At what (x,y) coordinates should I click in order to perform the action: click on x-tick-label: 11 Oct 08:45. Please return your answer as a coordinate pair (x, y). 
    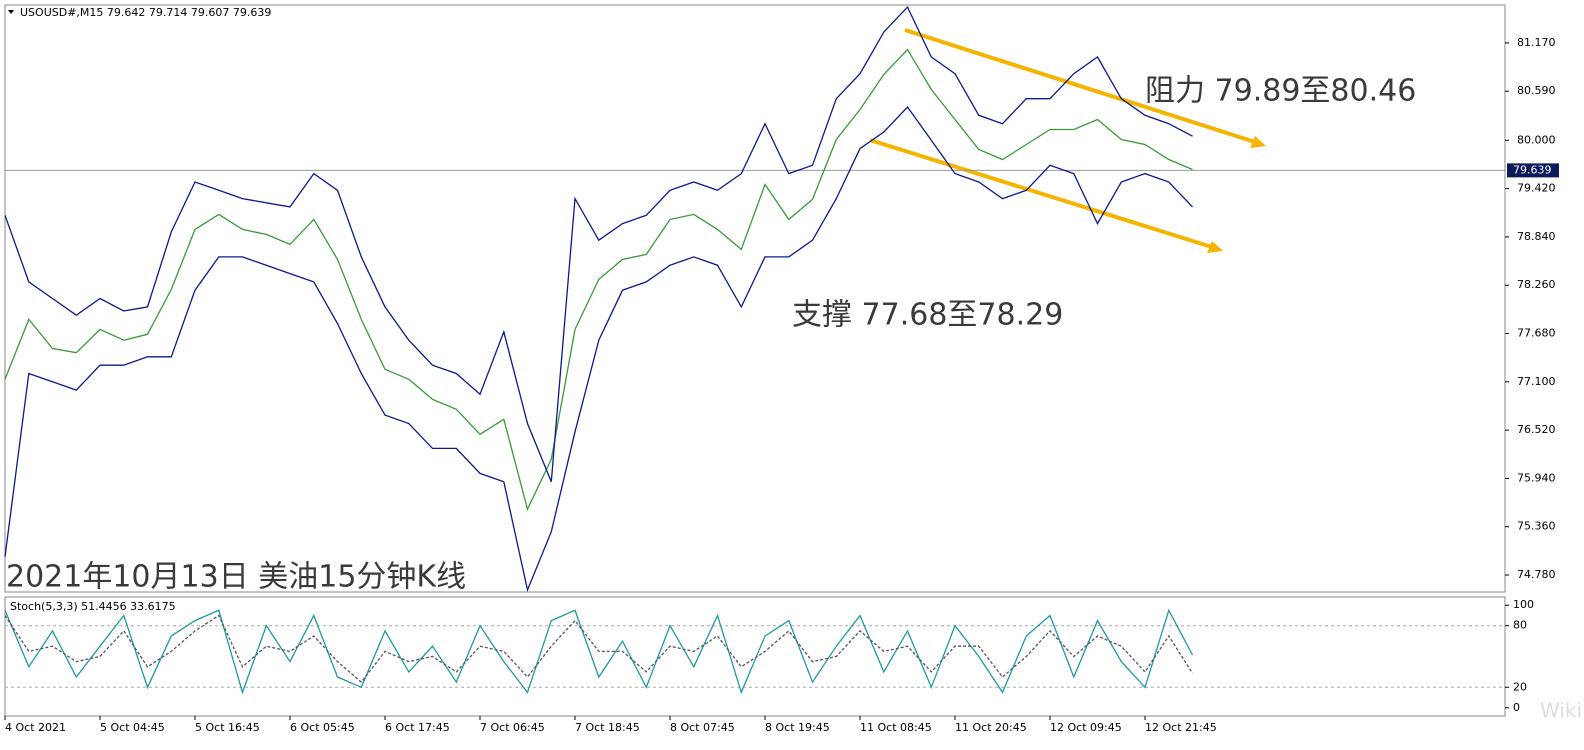
    Looking at the image, I should click on (896, 727).